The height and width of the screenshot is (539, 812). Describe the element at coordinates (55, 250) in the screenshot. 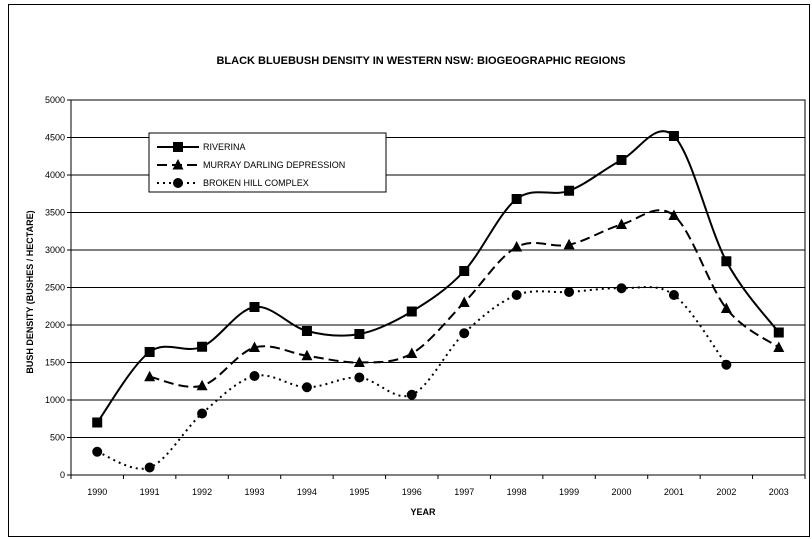

I see `y-tick-label: 3000` at that location.